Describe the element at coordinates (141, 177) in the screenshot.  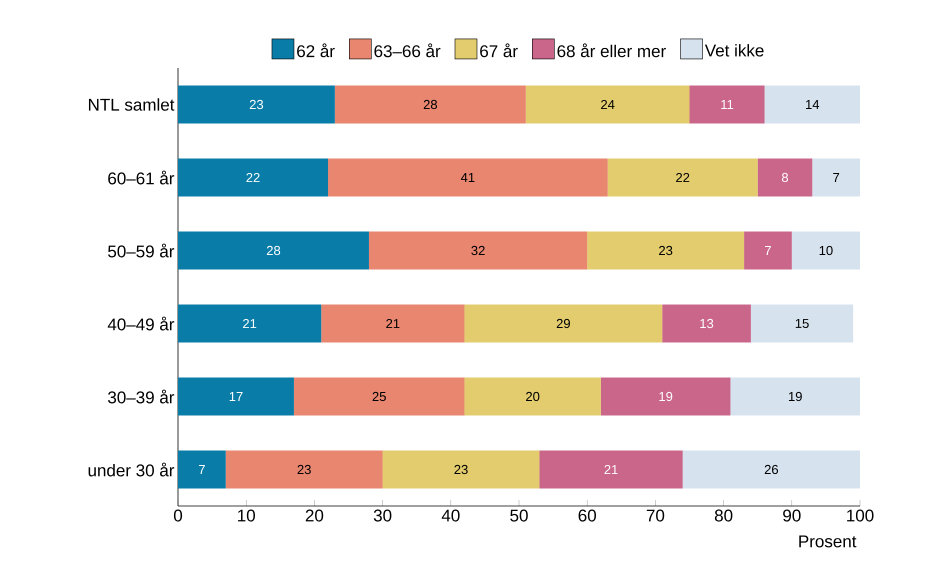
I see `y-tick-label: 60–61 år` at that location.